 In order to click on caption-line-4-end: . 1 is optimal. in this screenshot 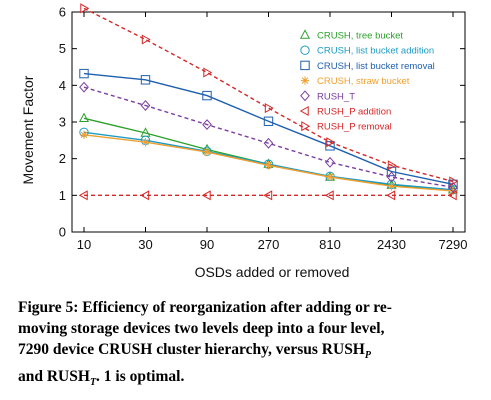, I will do `click(140, 377)`.